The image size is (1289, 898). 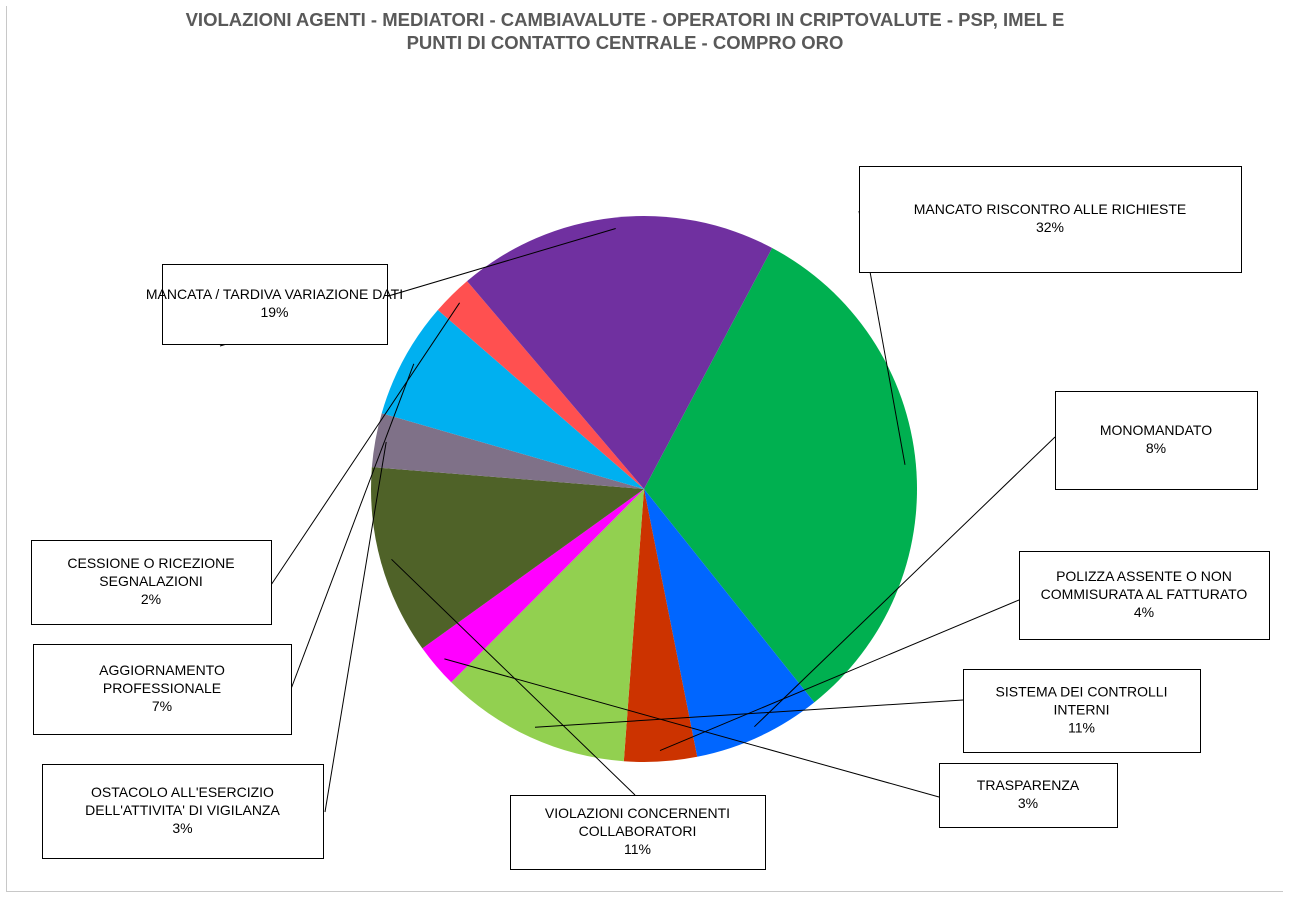 I want to click on slice-label-text: OSTACOLO ALL'ESERCIZIO, so click(x=182, y=792).